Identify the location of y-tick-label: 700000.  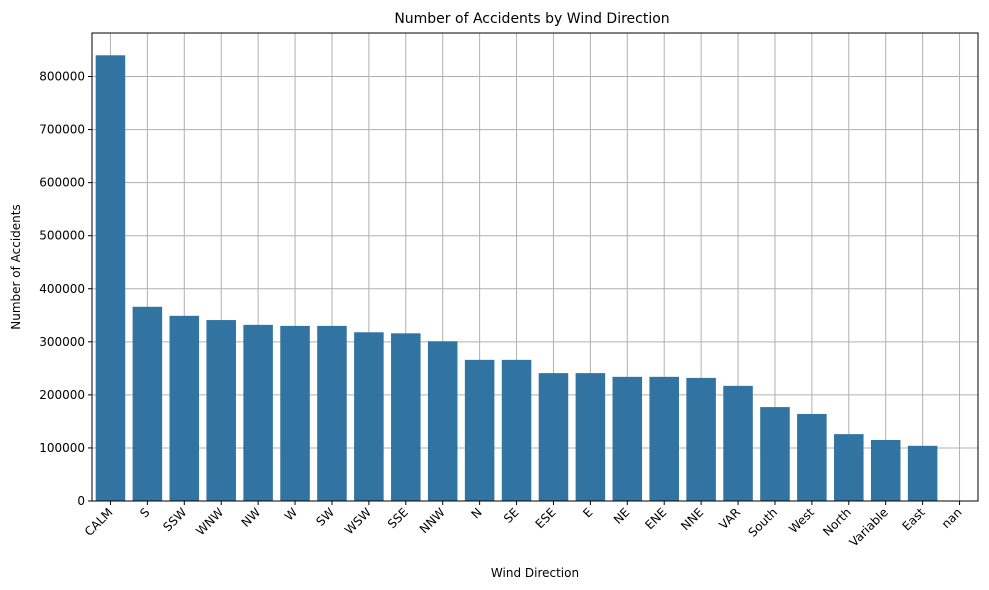
(62, 130).